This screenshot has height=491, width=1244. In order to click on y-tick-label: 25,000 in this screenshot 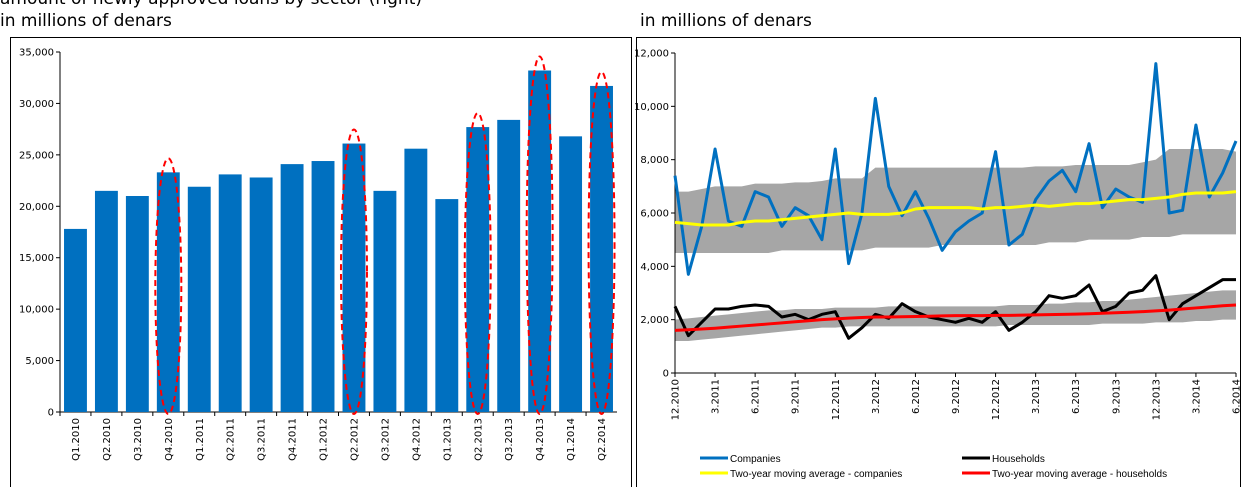, I will do `click(36, 155)`.